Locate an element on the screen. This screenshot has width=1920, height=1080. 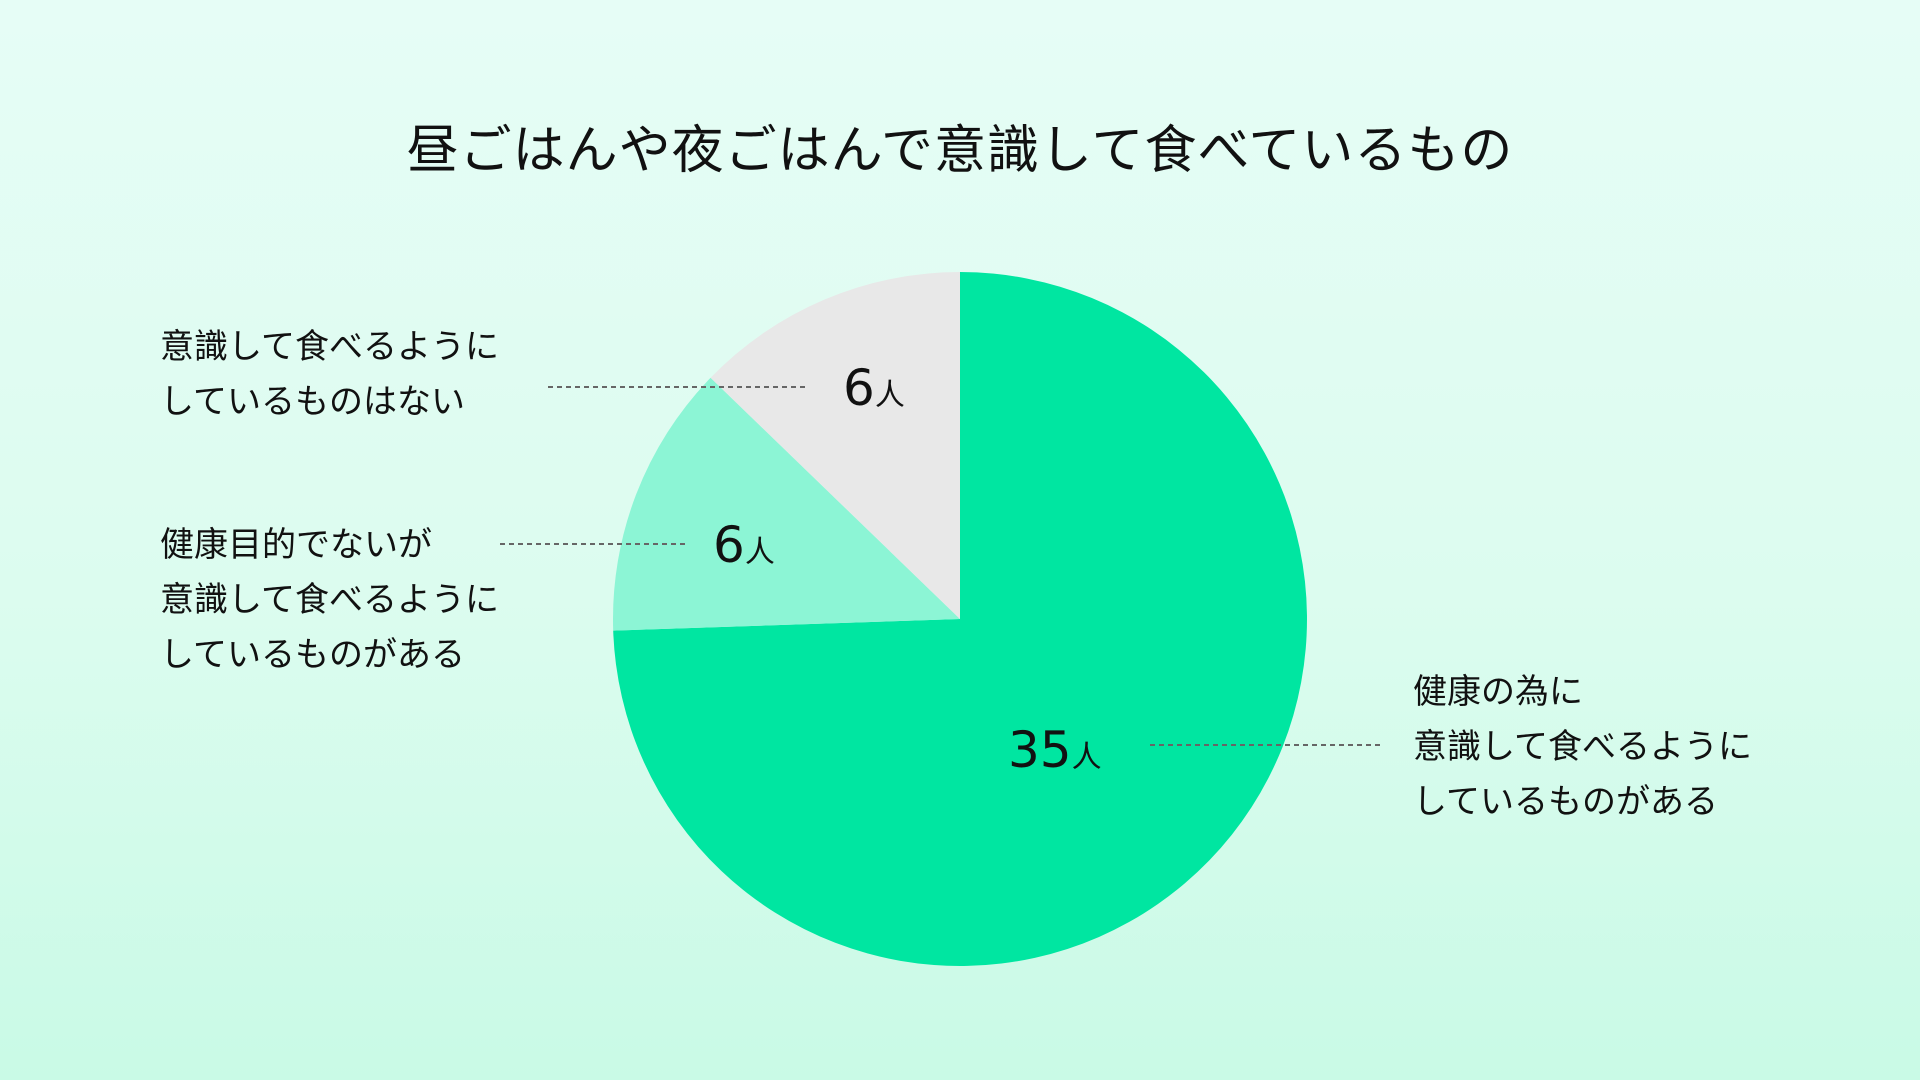
pie-slice-non-health is located at coordinates (786, 504).